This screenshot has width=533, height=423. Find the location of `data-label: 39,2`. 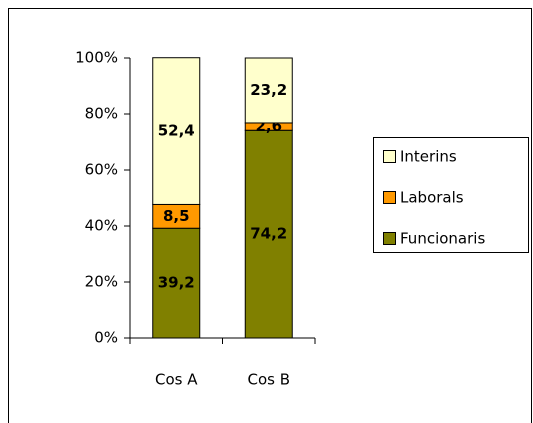

data-label: 39,2 is located at coordinates (176, 283).